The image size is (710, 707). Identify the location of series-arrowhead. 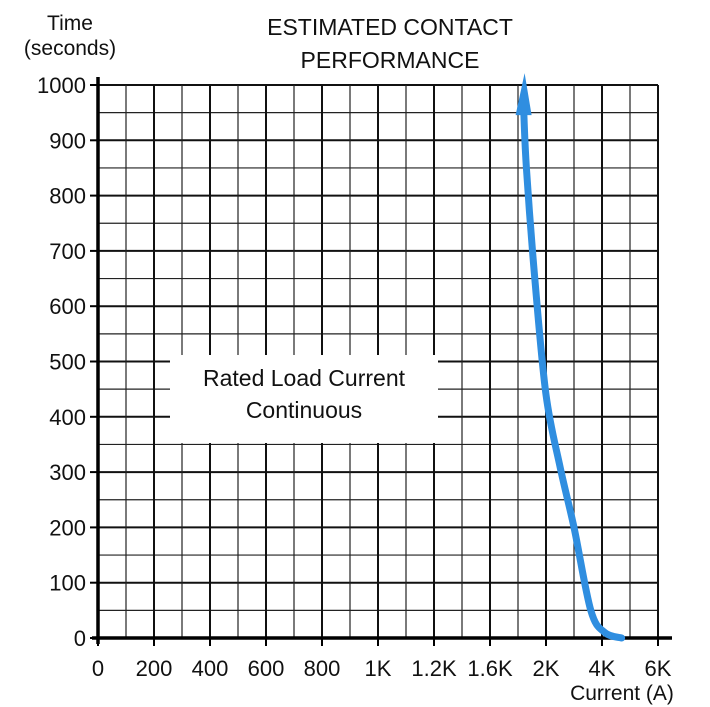
(523, 94).